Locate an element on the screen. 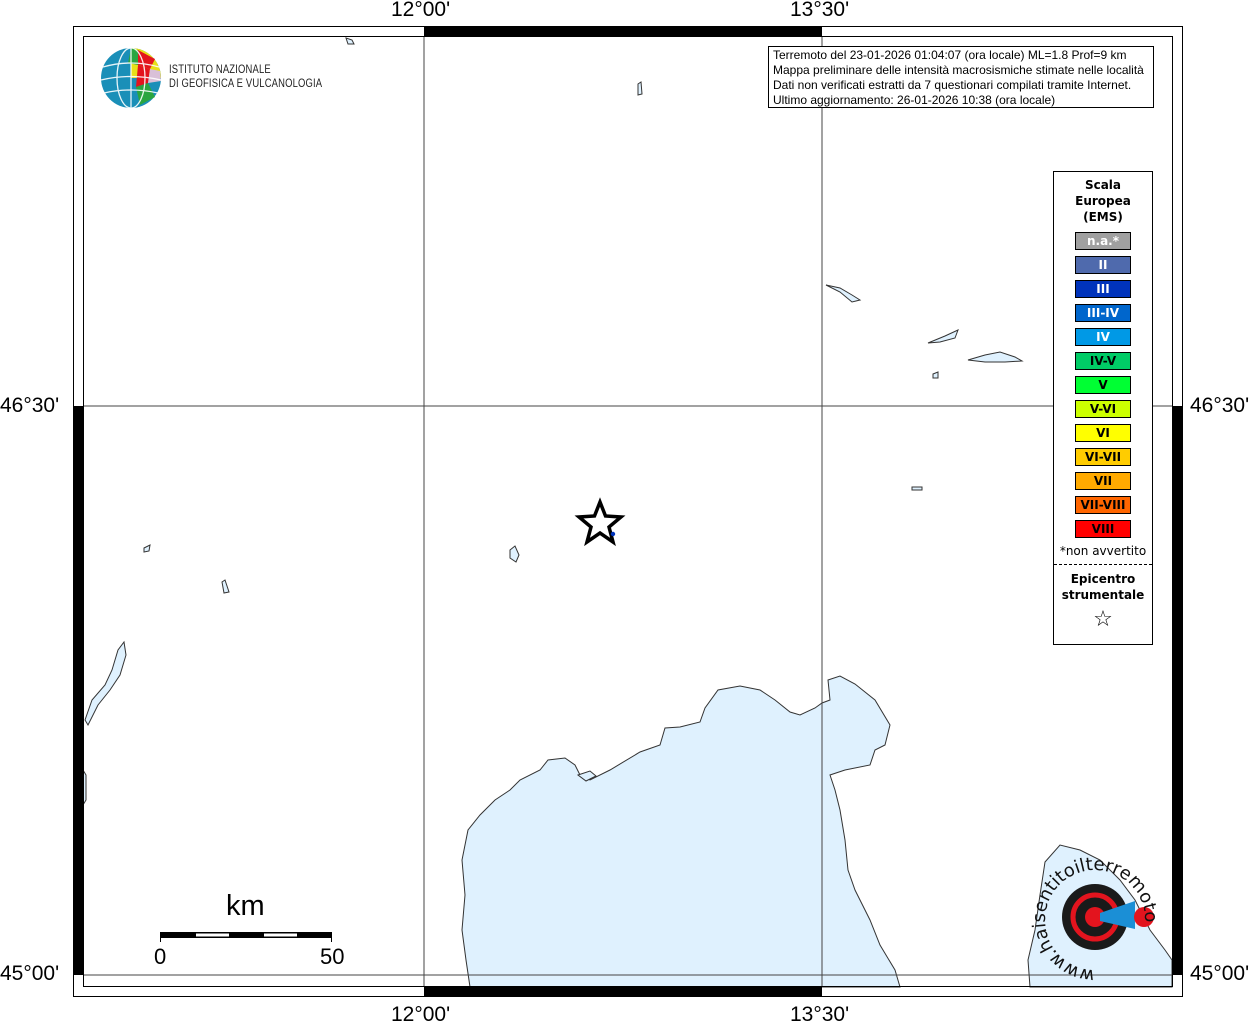 Image resolution: width=1255 pixels, height=1027 pixels. epicenter-label-line: strumentale is located at coordinates (1103, 595).